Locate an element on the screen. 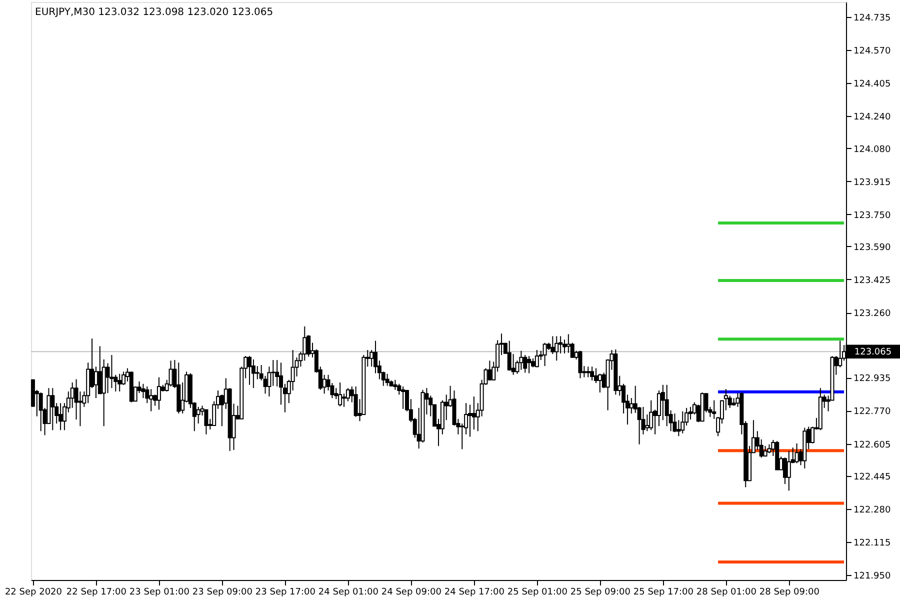 The image size is (900, 600). y-tick-label: 123.425 is located at coordinates (872, 281).